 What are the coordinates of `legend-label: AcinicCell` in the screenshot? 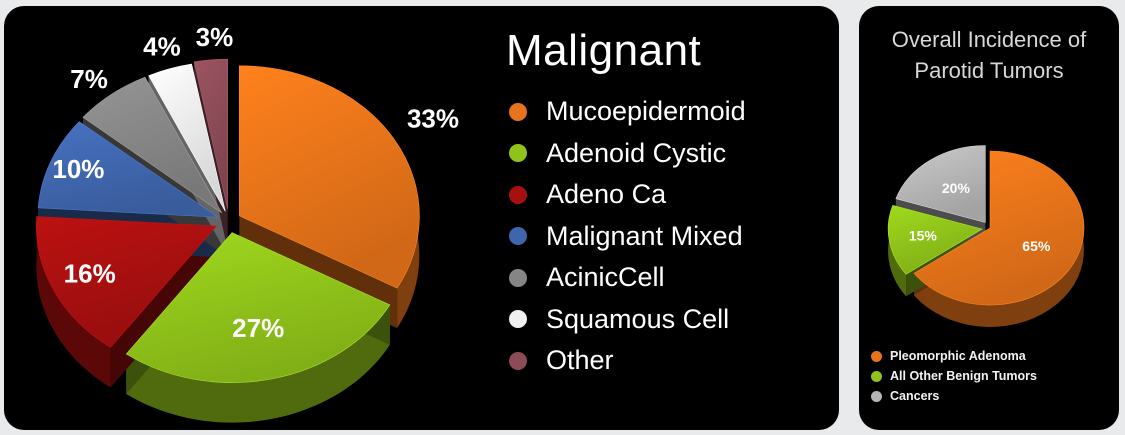 It's located at (605, 277).